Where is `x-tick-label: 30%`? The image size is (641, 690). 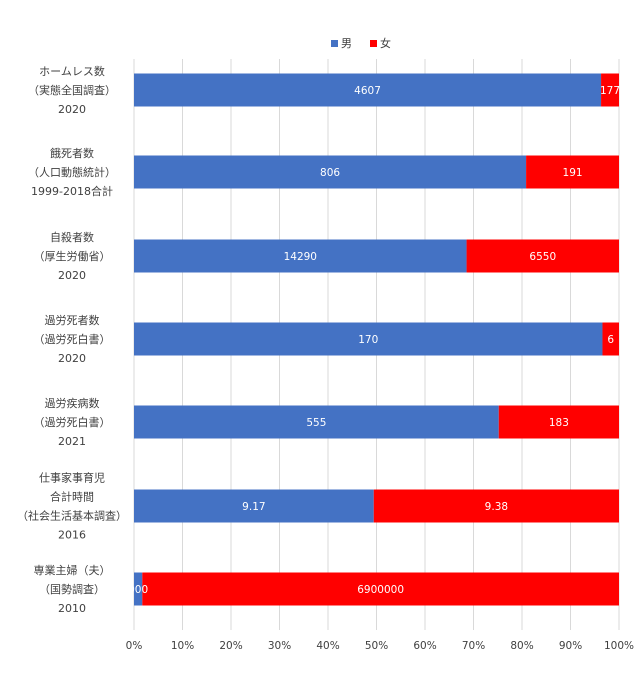 x-tick-label: 30% is located at coordinates (279, 646).